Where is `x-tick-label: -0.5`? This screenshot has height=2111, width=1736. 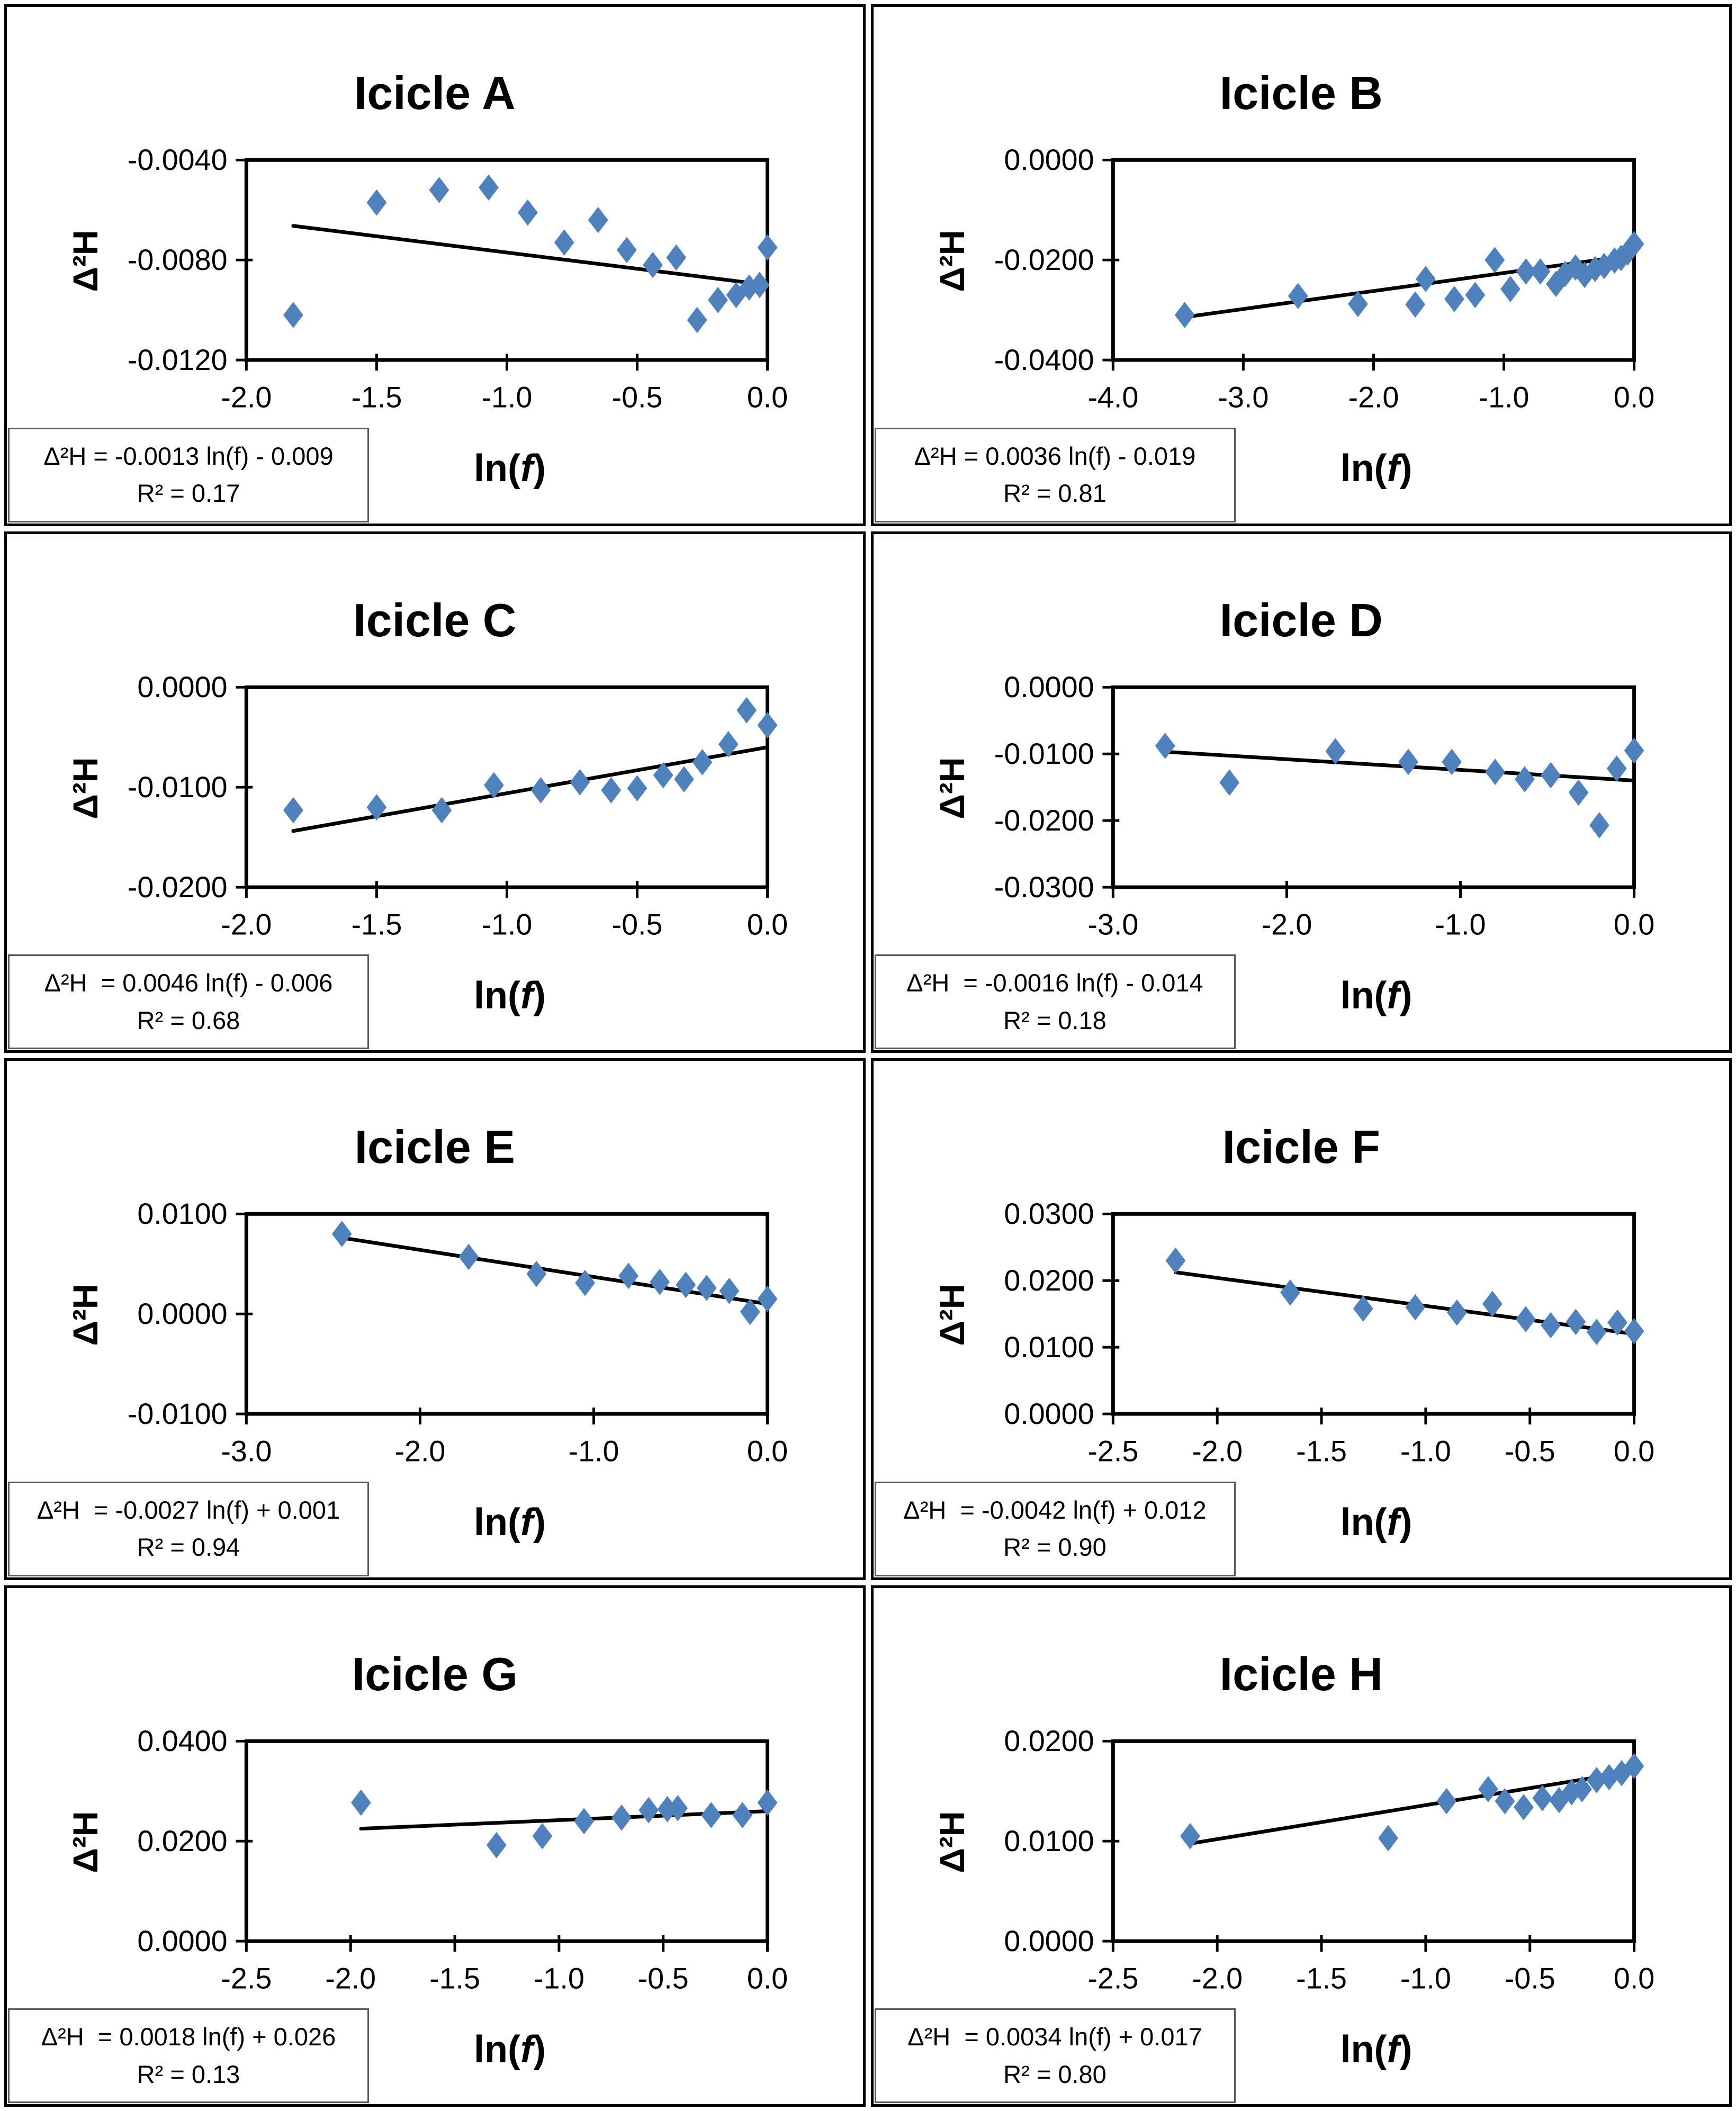 x-tick-label: -0.5 is located at coordinates (1529, 1451).